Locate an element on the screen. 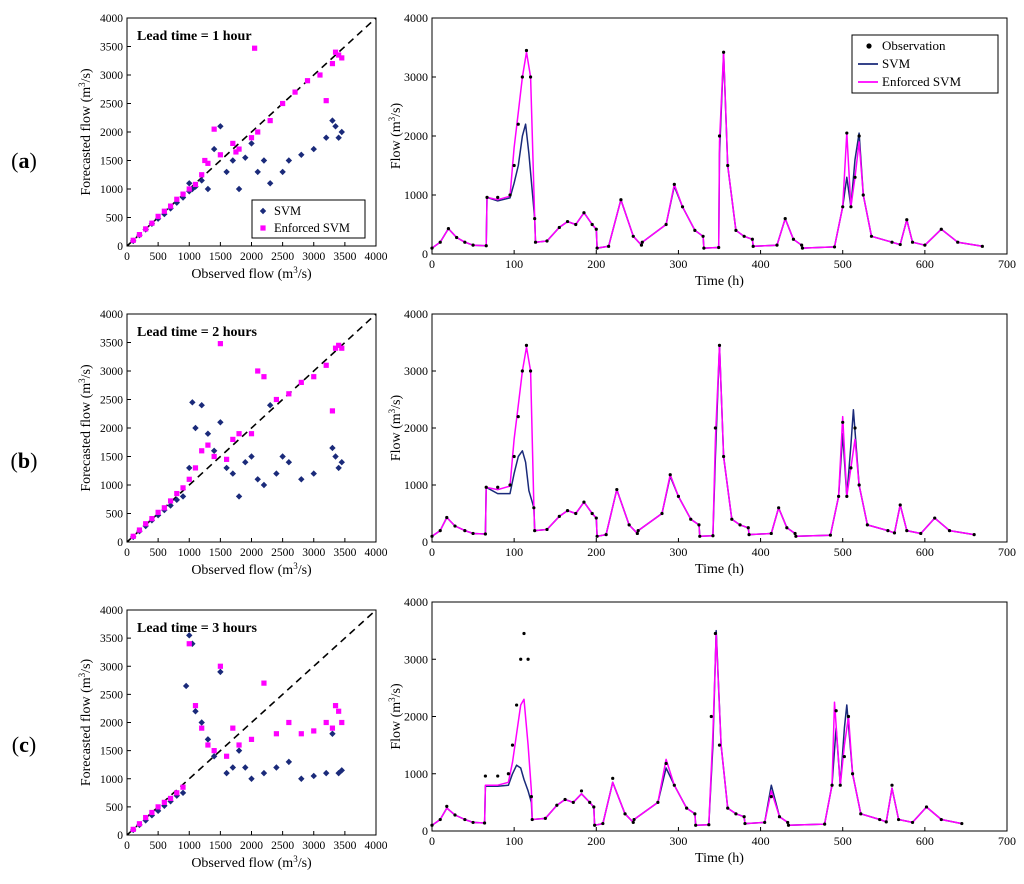 The height and width of the screenshot is (884, 1024). y-tick-label: 1500 is located at coordinates (111, 162).